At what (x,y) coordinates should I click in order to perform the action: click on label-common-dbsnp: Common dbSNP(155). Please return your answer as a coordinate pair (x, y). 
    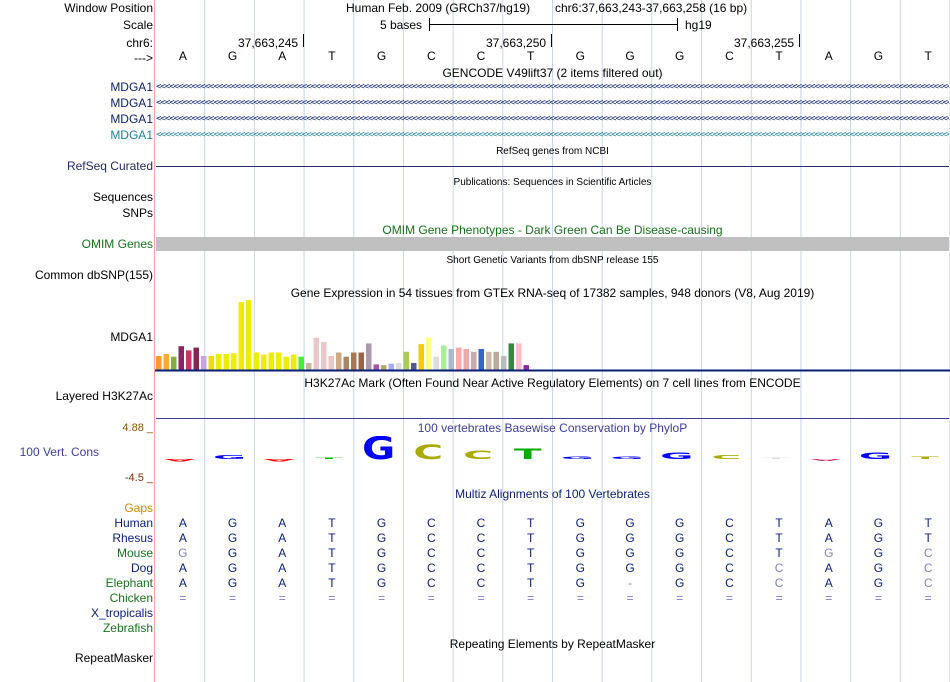
    Looking at the image, I should click on (93, 275).